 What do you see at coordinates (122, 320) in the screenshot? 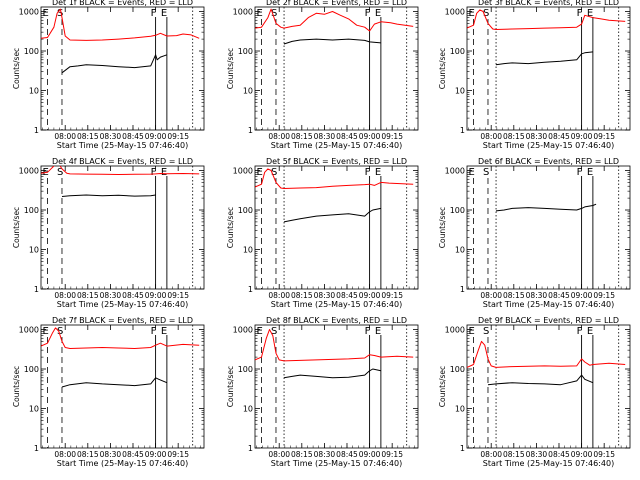
I see `chart-title: Det 7f BLACK = Events, RED = LLD` at bounding box center [122, 320].